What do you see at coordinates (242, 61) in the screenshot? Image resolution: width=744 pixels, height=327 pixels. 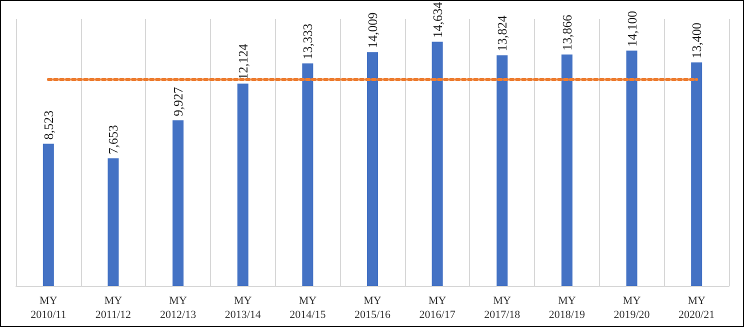 I see `data-label: 12,124` at bounding box center [242, 61].